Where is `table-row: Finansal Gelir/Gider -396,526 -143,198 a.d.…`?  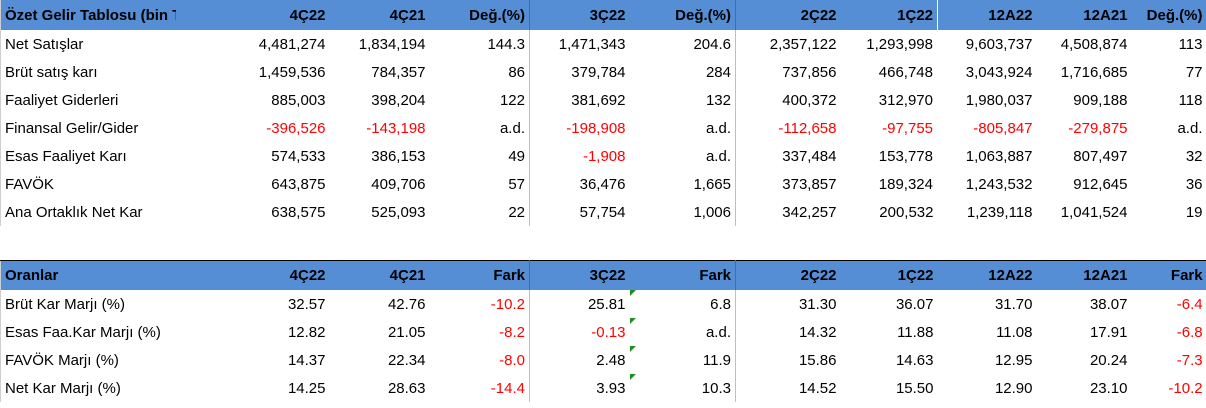 table-row: Finansal Gelir/Gider -396,526 -143,198 a.d.… is located at coordinates (603, 128).